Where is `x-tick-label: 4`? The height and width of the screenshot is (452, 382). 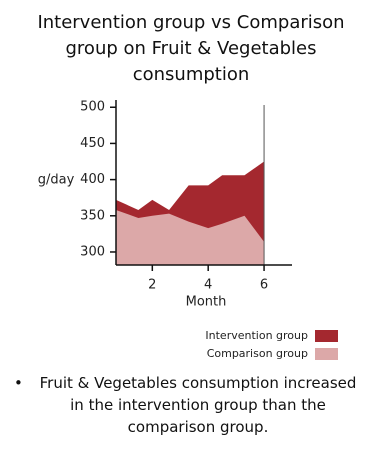
x-tick-label: 4 is located at coordinates (208, 285).